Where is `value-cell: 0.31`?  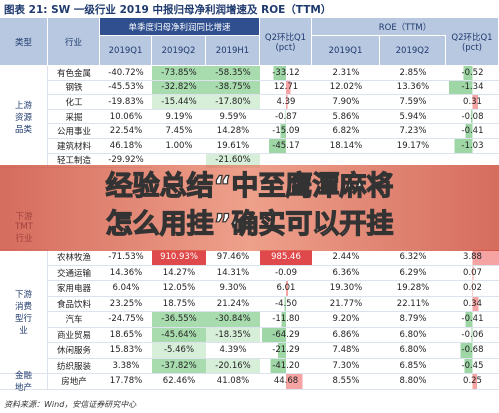 value-cell: 0.31 is located at coordinates (472, 102).